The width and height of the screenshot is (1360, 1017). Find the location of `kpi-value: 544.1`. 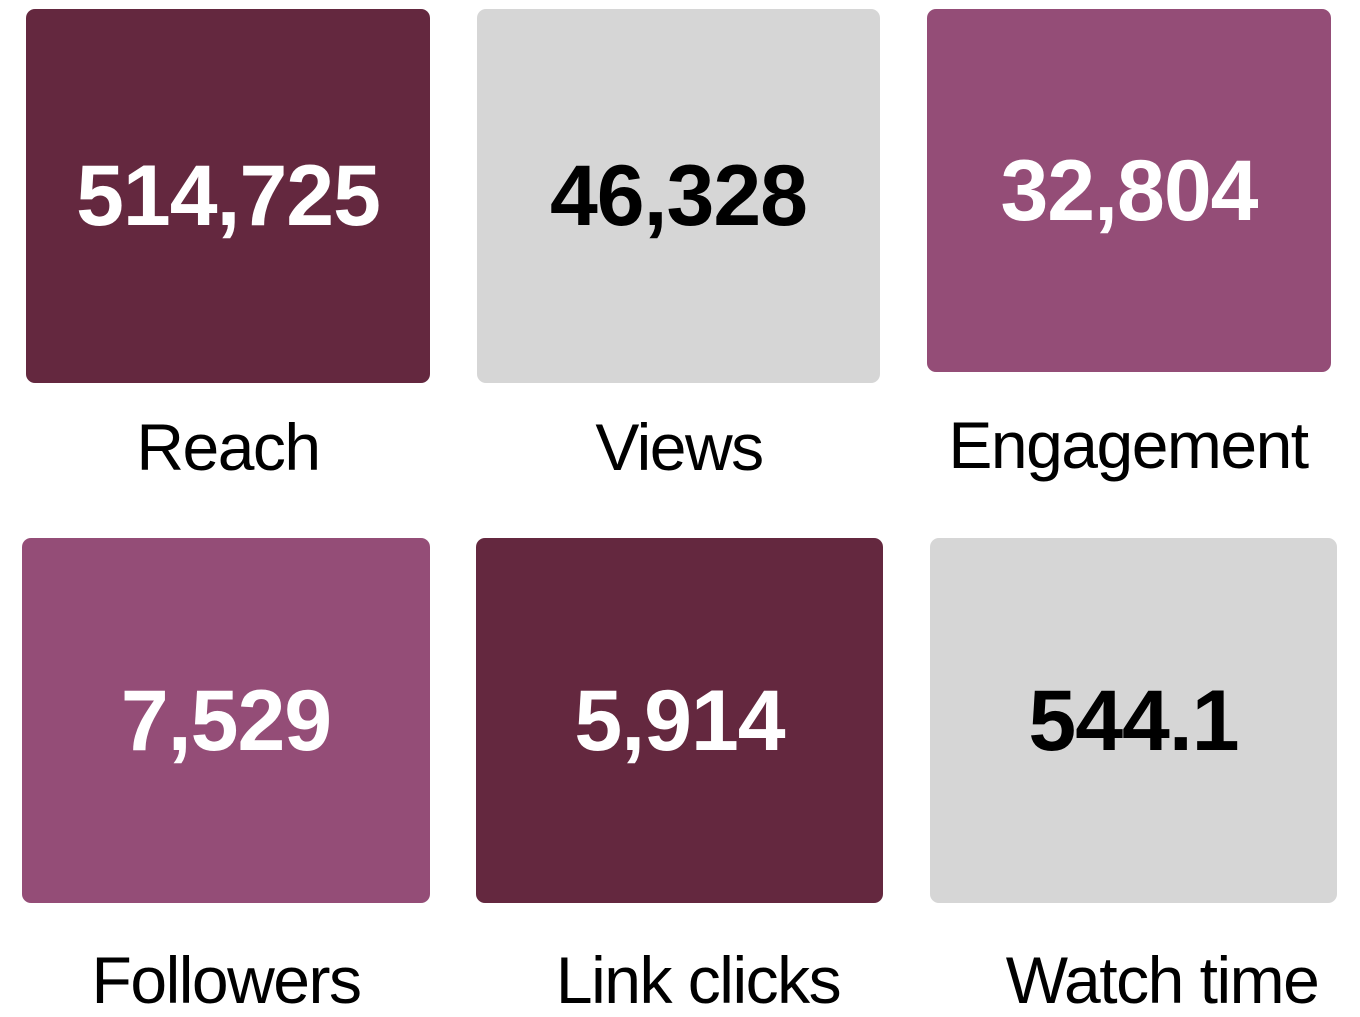

kpi-value: 544.1 is located at coordinates (1133, 720).